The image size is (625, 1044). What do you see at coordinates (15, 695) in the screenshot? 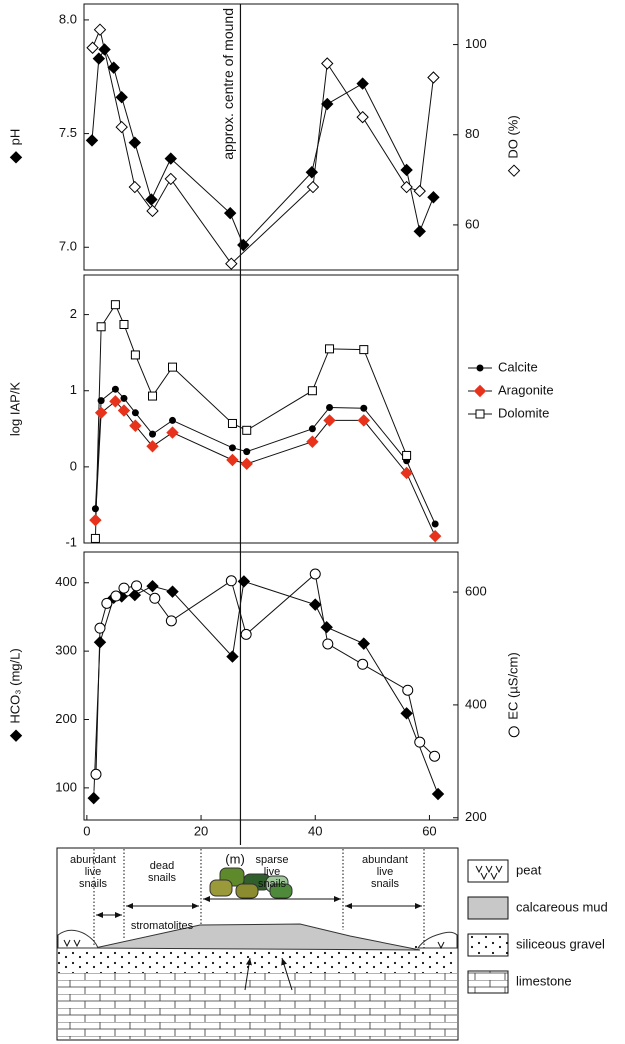
I see `y-axis-title: HCO₃ (mg/L)` at bounding box center [15, 695].